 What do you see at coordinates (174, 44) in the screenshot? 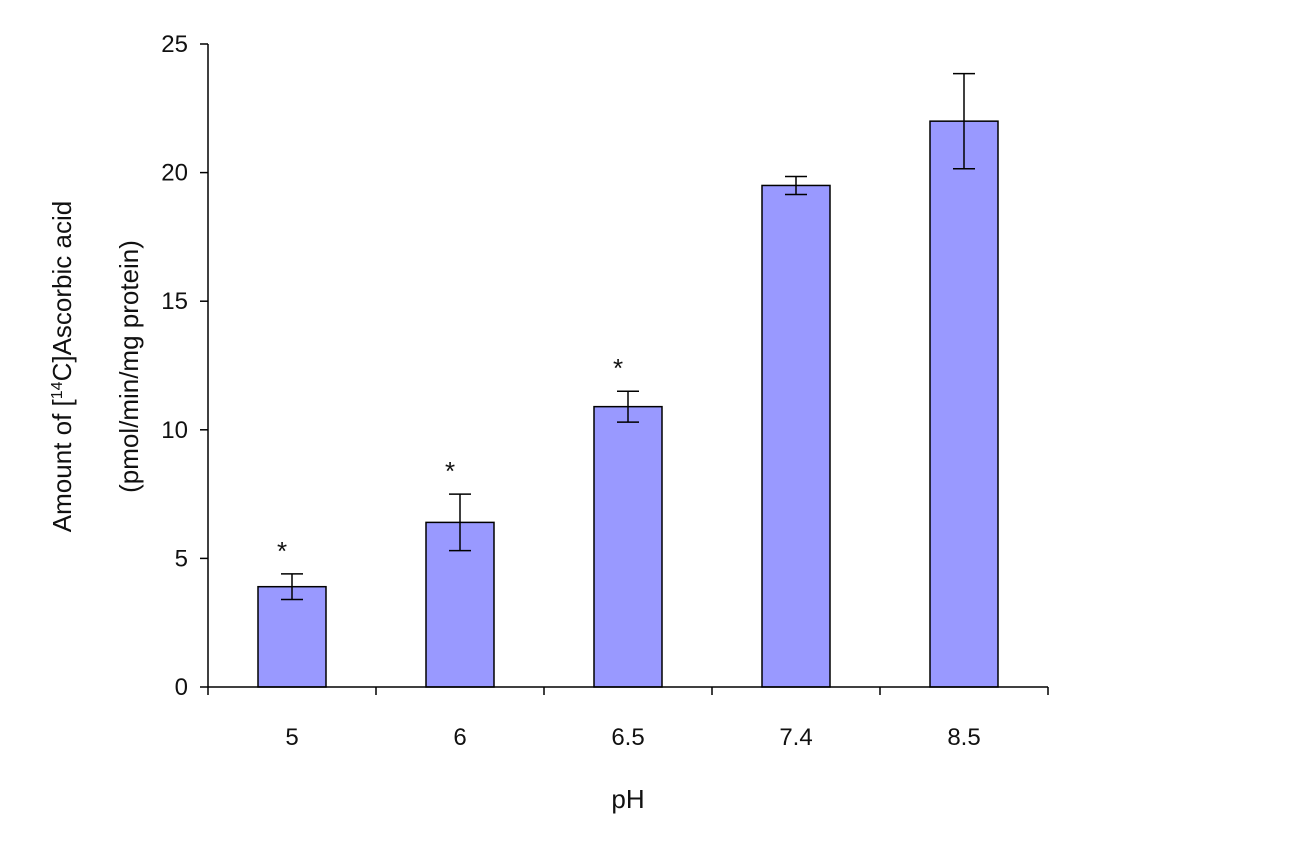
I see `y-tick-label: 25` at bounding box center [174, 44].